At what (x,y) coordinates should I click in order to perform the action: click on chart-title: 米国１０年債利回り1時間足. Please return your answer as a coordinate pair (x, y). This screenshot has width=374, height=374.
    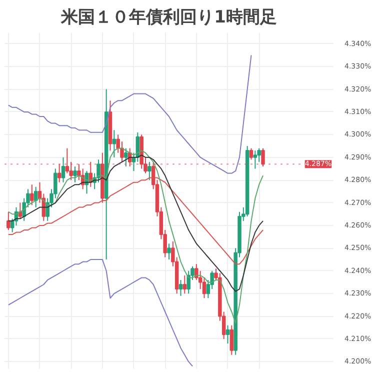
    Looking at the image, I should click on (168, 18).